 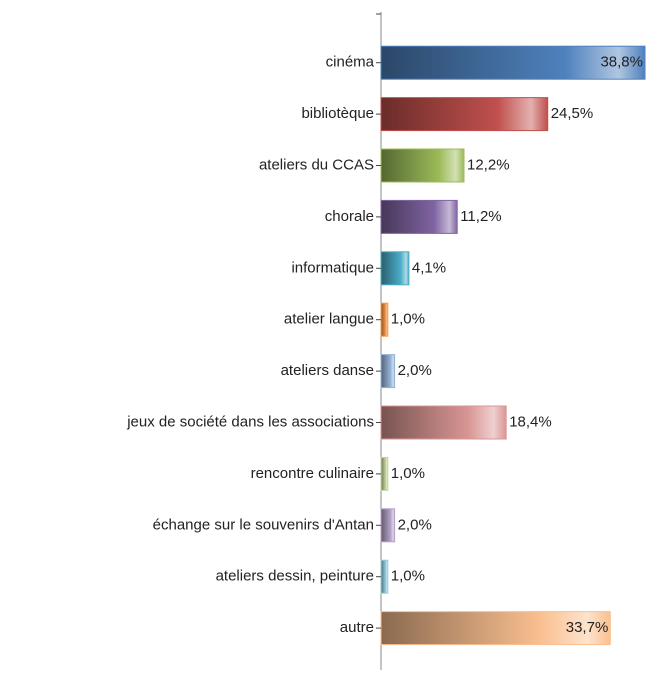 What do you see at coordinates (337, 113) in the screenshot?
I see `y-tick-label: bibliotèque` at bounding box center [337, 113].